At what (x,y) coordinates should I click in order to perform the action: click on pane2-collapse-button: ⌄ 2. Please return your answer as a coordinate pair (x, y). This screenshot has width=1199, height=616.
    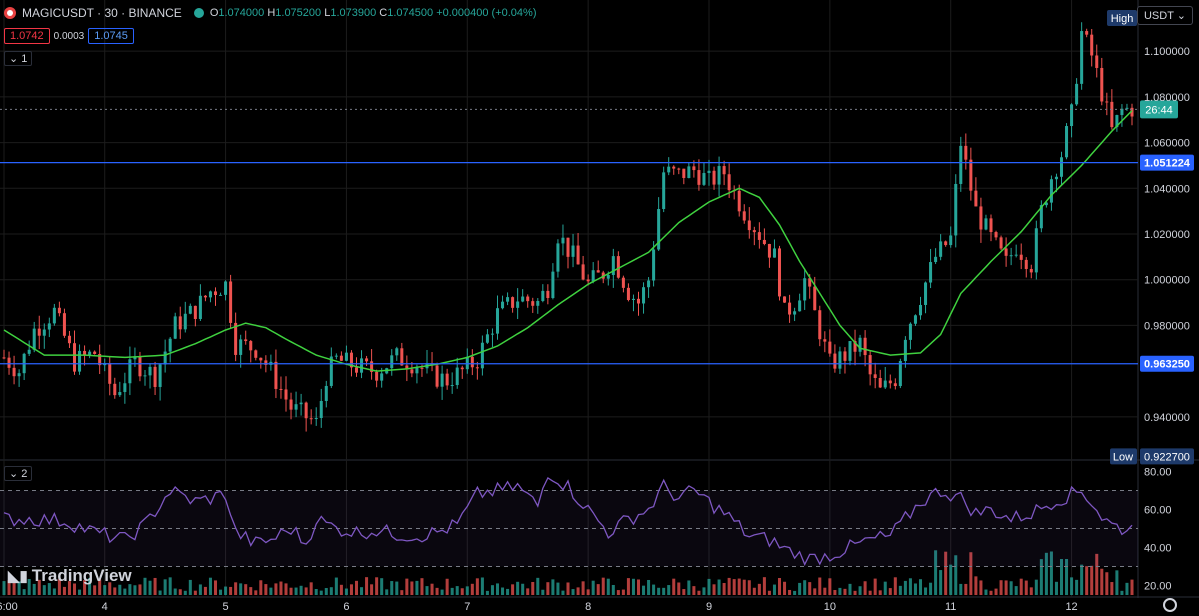
    Looking at the image, I should click on (18, 473).